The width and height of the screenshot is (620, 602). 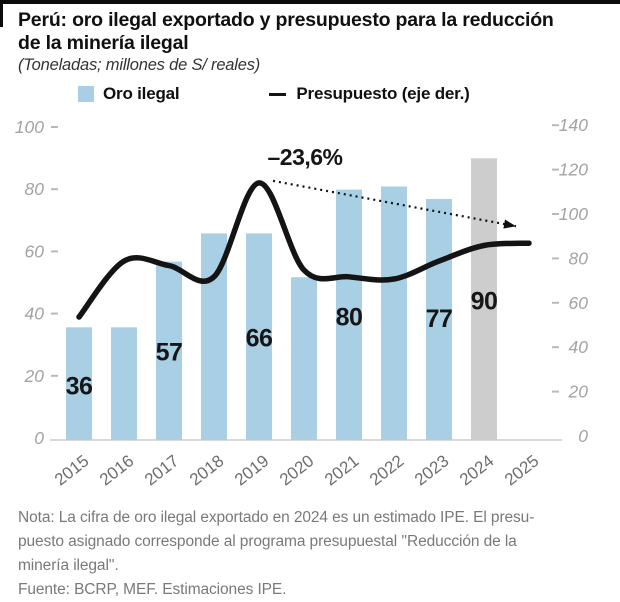 What do you see at coordinates (124, 383) in the screenshot?
I see `bar-2016` at bounding box center [124, 383].